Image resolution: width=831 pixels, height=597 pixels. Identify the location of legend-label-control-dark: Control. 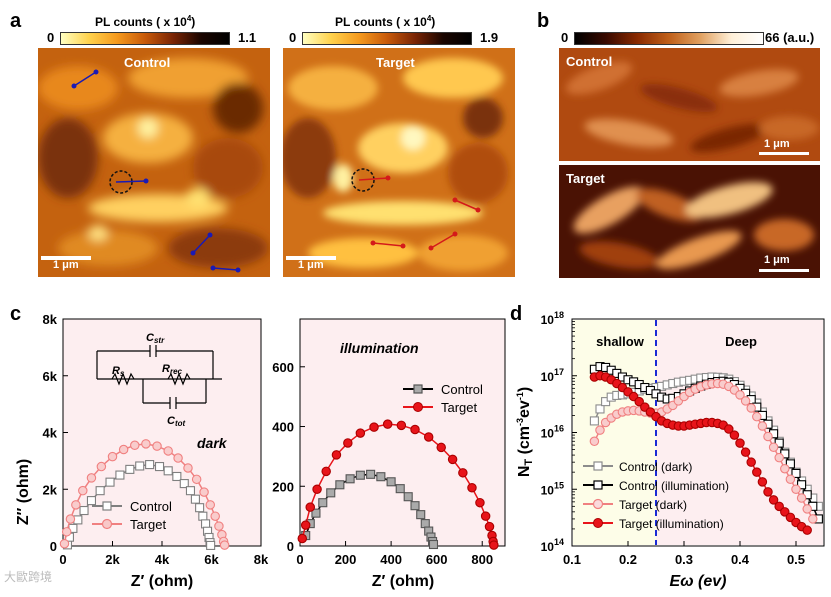
(151, 506).